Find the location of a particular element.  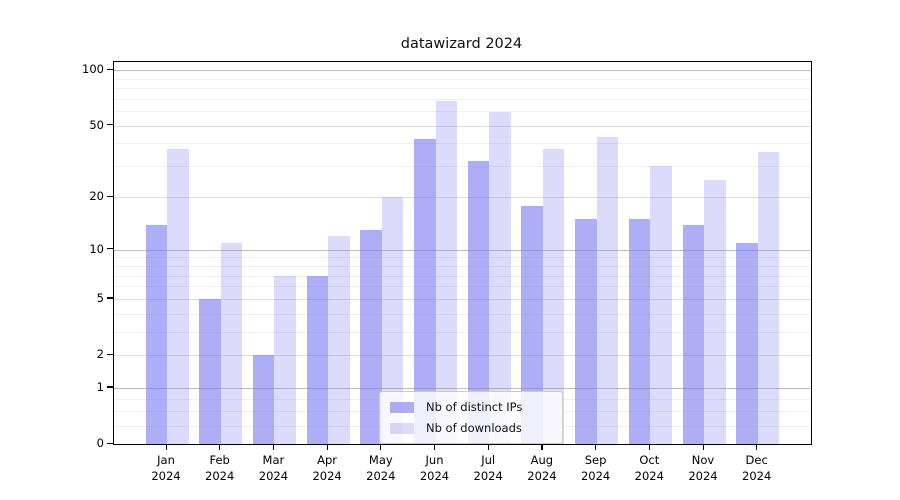

x-tick-label: Jun 2024 is located at coordinates (434, 468).